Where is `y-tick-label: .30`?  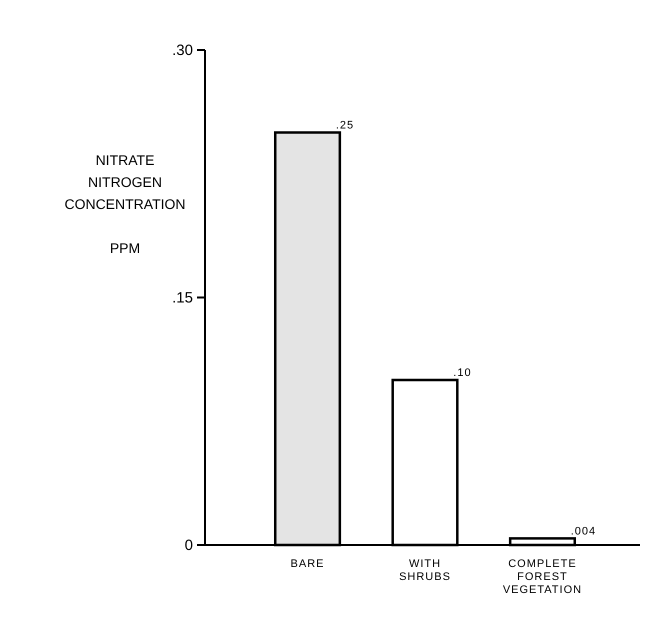 y-tick-label: .30 is located at coordinates (182, 50).